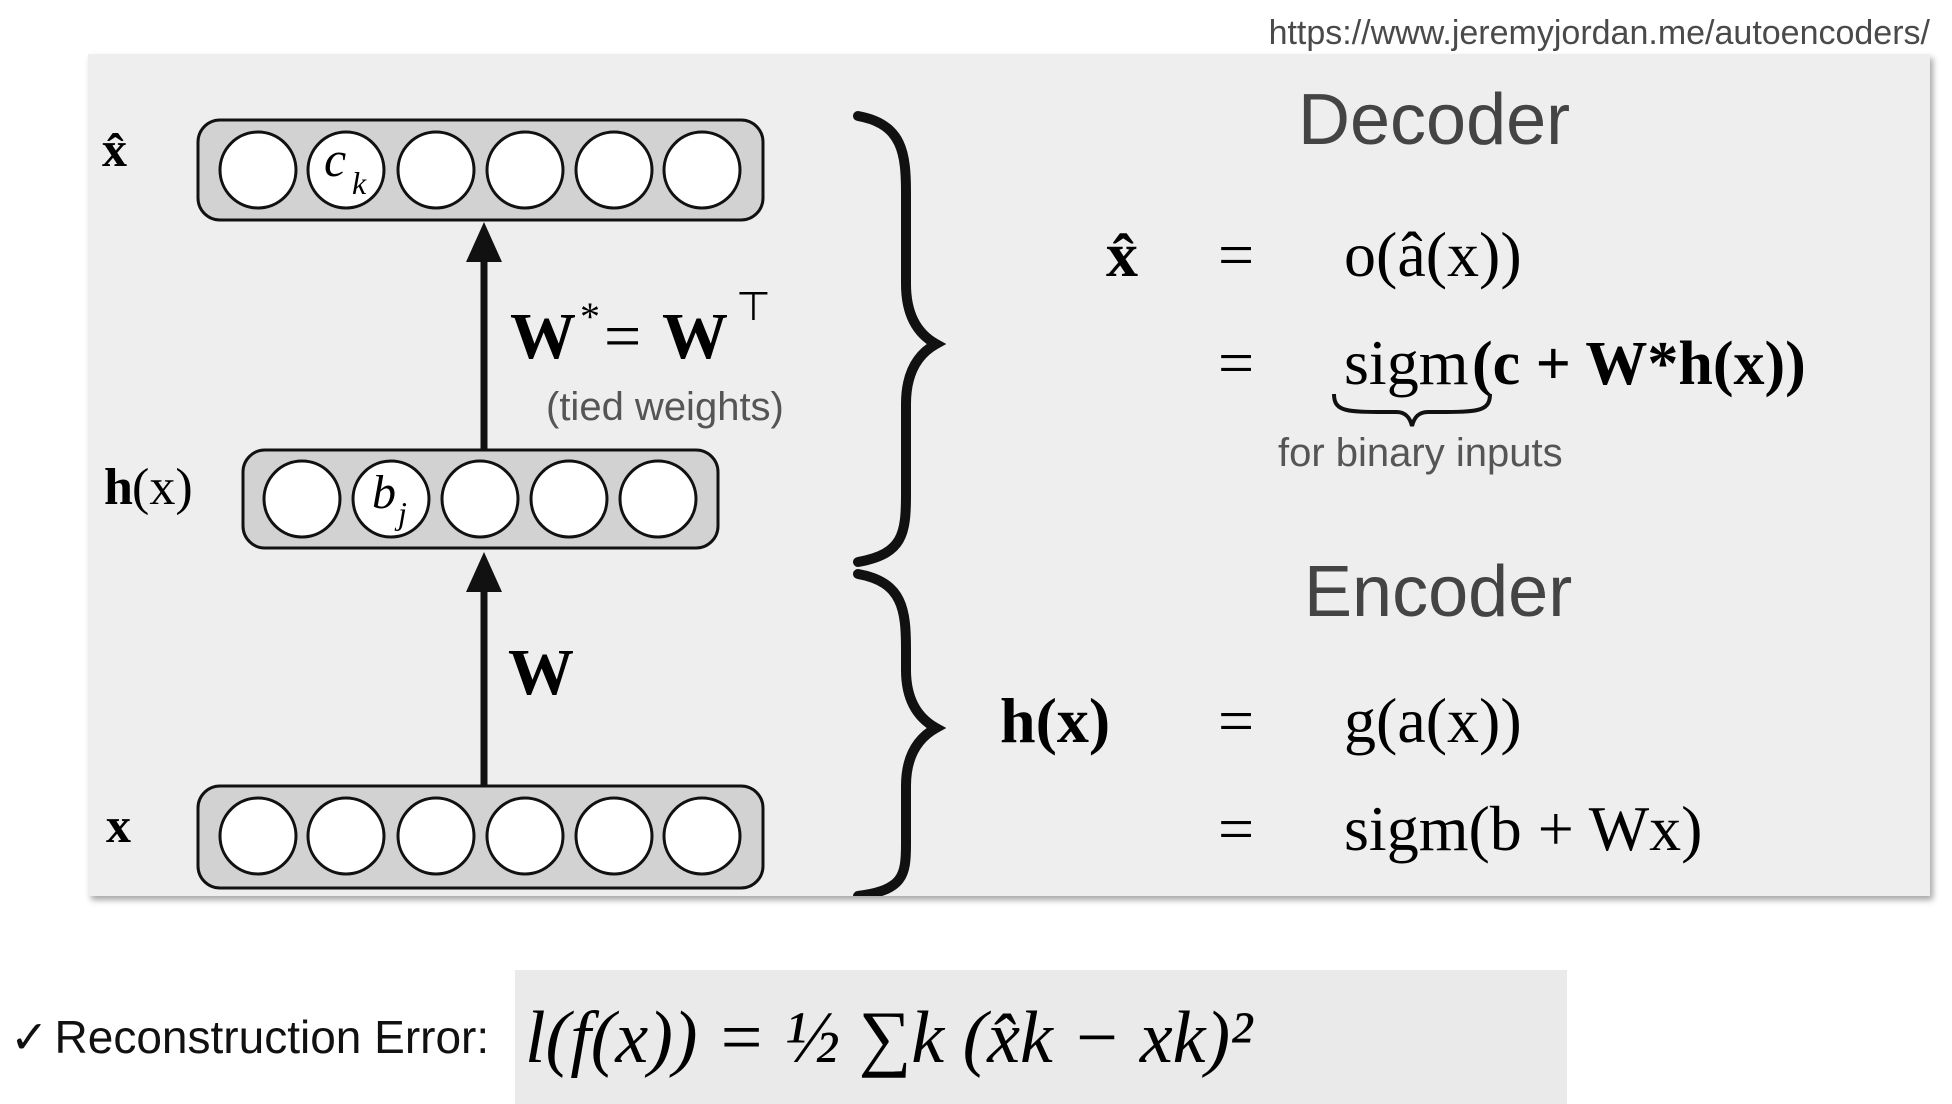 Image resolution: width=1952 pixels, height=1104 pixels. Describe the element at coordinates (359, 183) in the screenshot. I see `output-node-subscript: k` at that location.